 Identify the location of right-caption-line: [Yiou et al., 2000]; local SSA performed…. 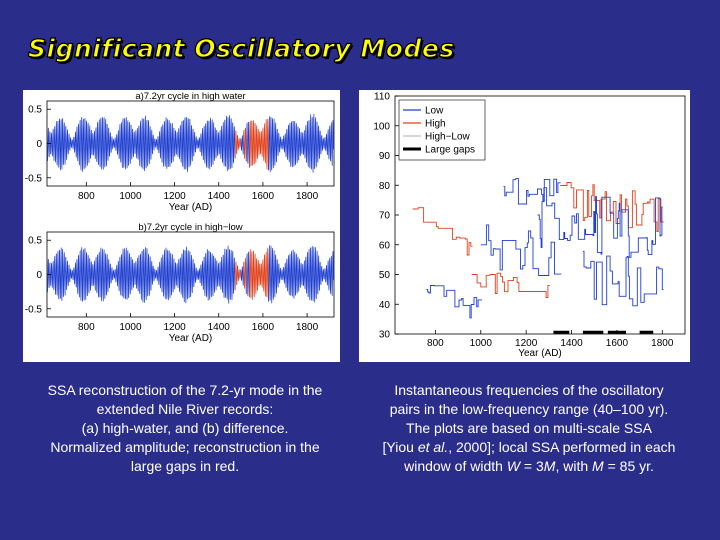
(529, 447).